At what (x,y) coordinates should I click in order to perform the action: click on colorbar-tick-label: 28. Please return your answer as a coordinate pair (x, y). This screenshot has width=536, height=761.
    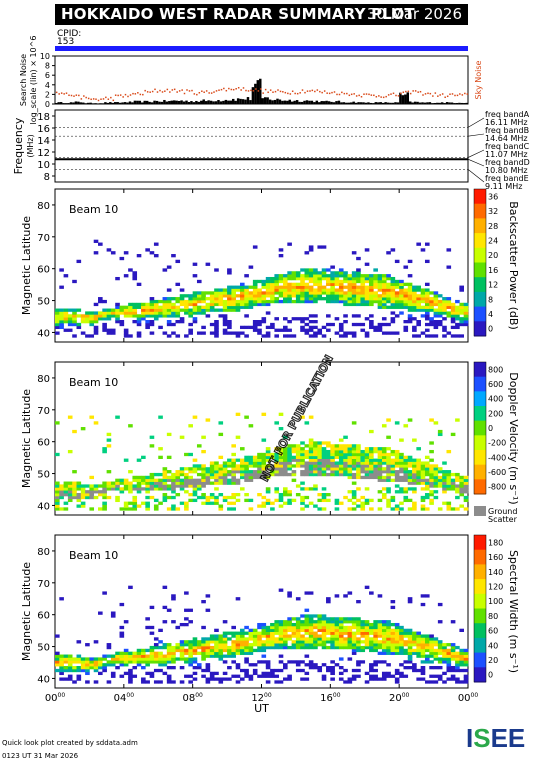
    Looking at the image, I should click on (493, 226).